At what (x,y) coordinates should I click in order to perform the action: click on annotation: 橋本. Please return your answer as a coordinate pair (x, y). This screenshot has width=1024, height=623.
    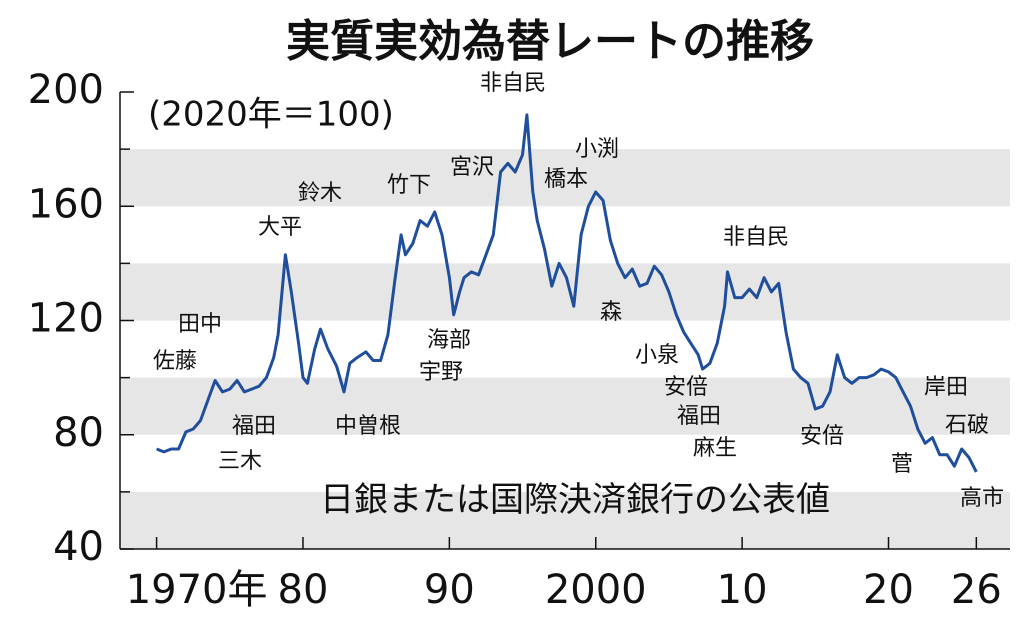
    Looking at the image, I should click on (566, 179).